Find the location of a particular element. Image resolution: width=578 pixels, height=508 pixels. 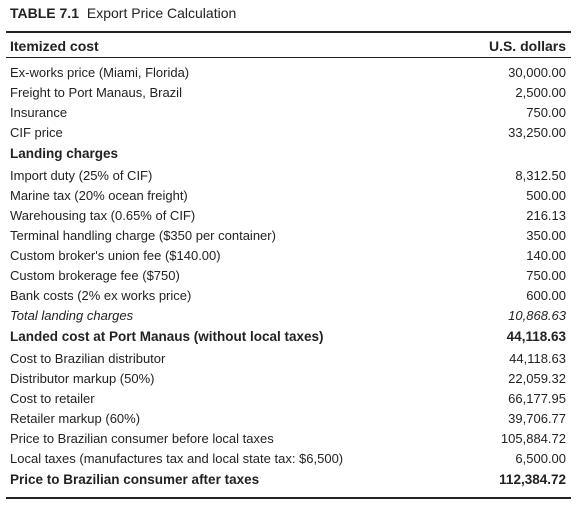

row-label: Cost to Brazilian distributor is located at coordinates (88, 358).